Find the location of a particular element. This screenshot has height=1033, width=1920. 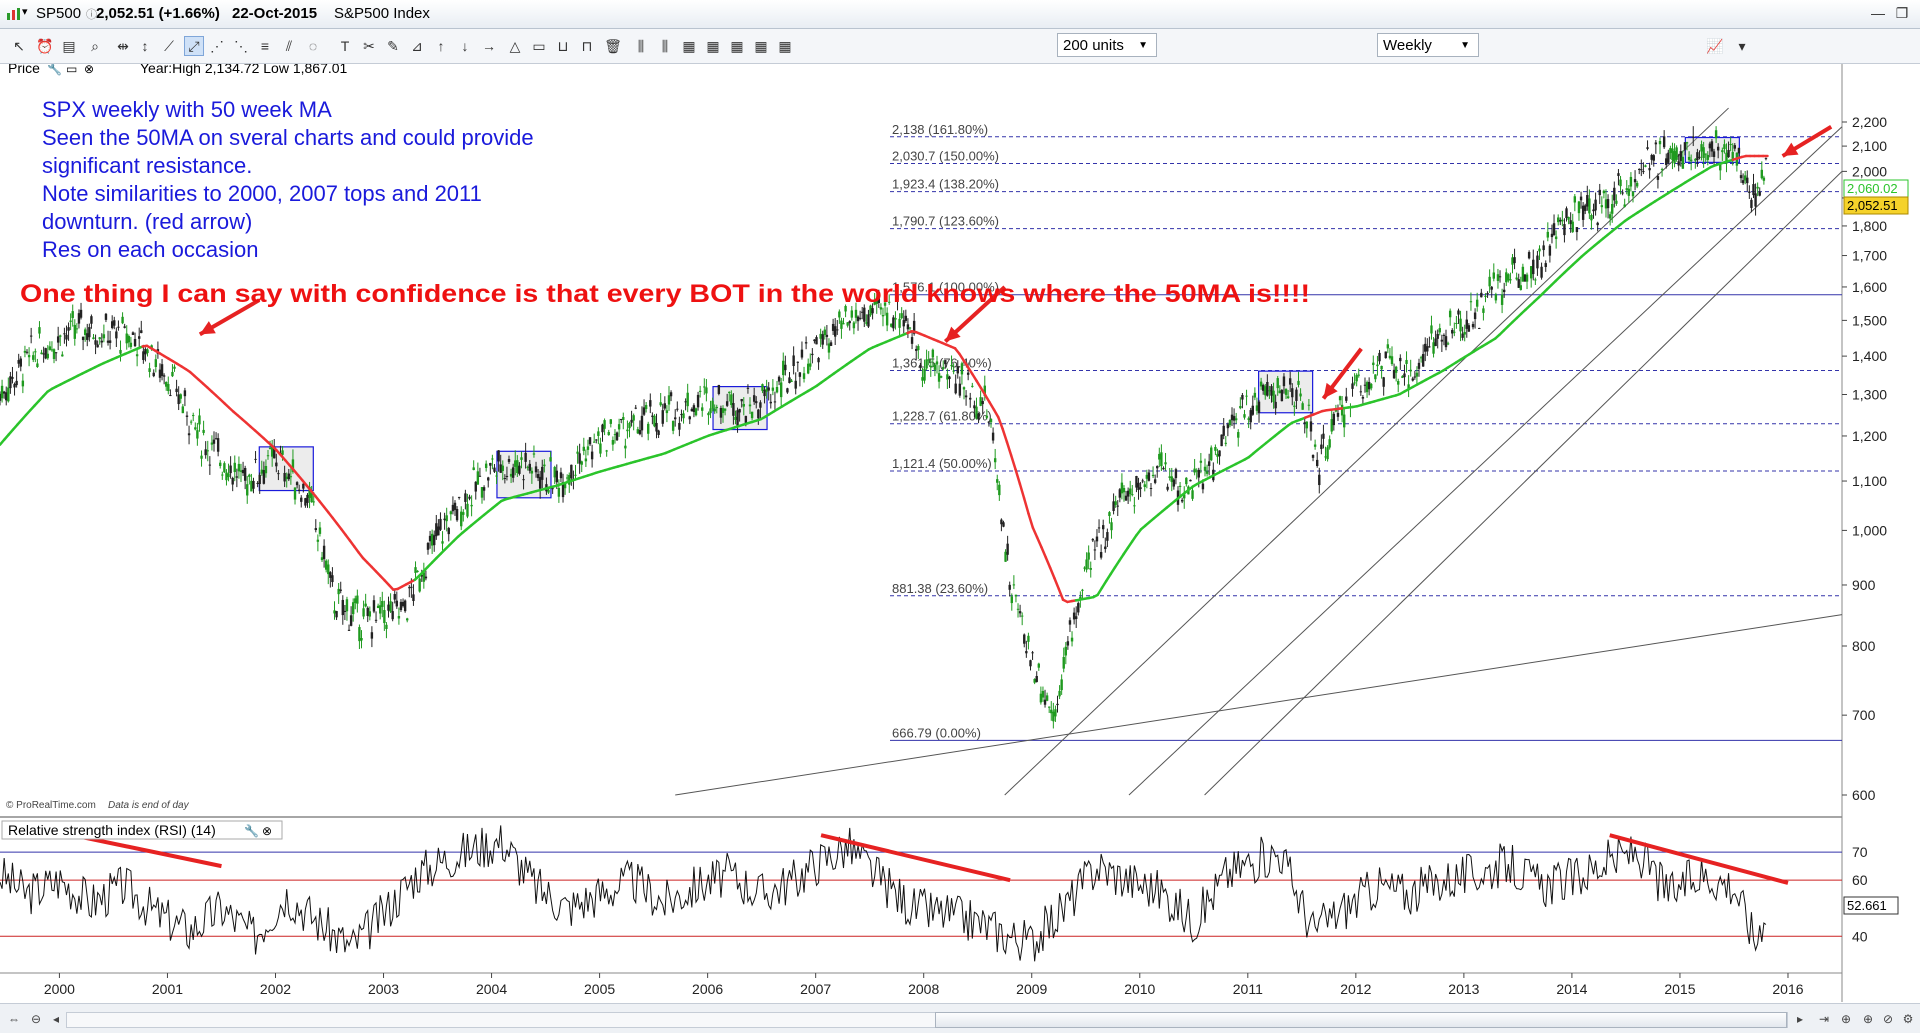

range-icon: ⊓ is located at coordinates (587, 46).